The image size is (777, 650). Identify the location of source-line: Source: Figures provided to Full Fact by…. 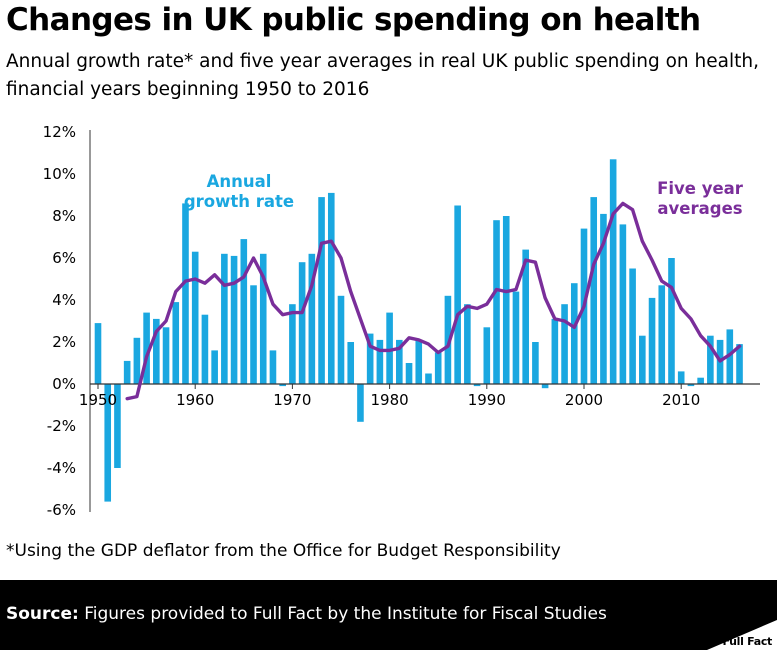
(306, 614).